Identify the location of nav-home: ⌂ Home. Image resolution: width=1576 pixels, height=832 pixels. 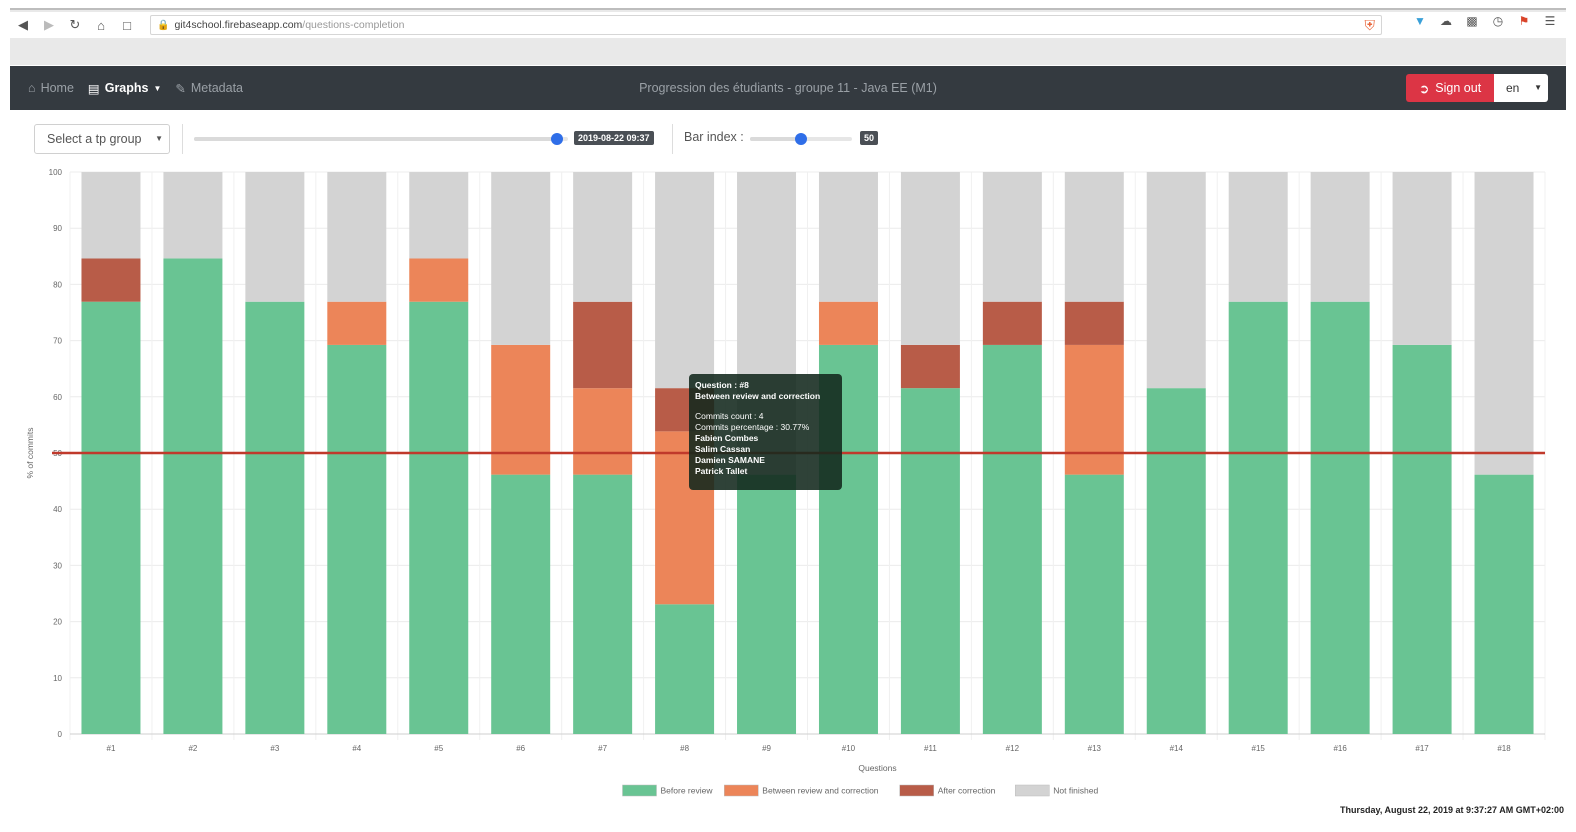
(51, 88).